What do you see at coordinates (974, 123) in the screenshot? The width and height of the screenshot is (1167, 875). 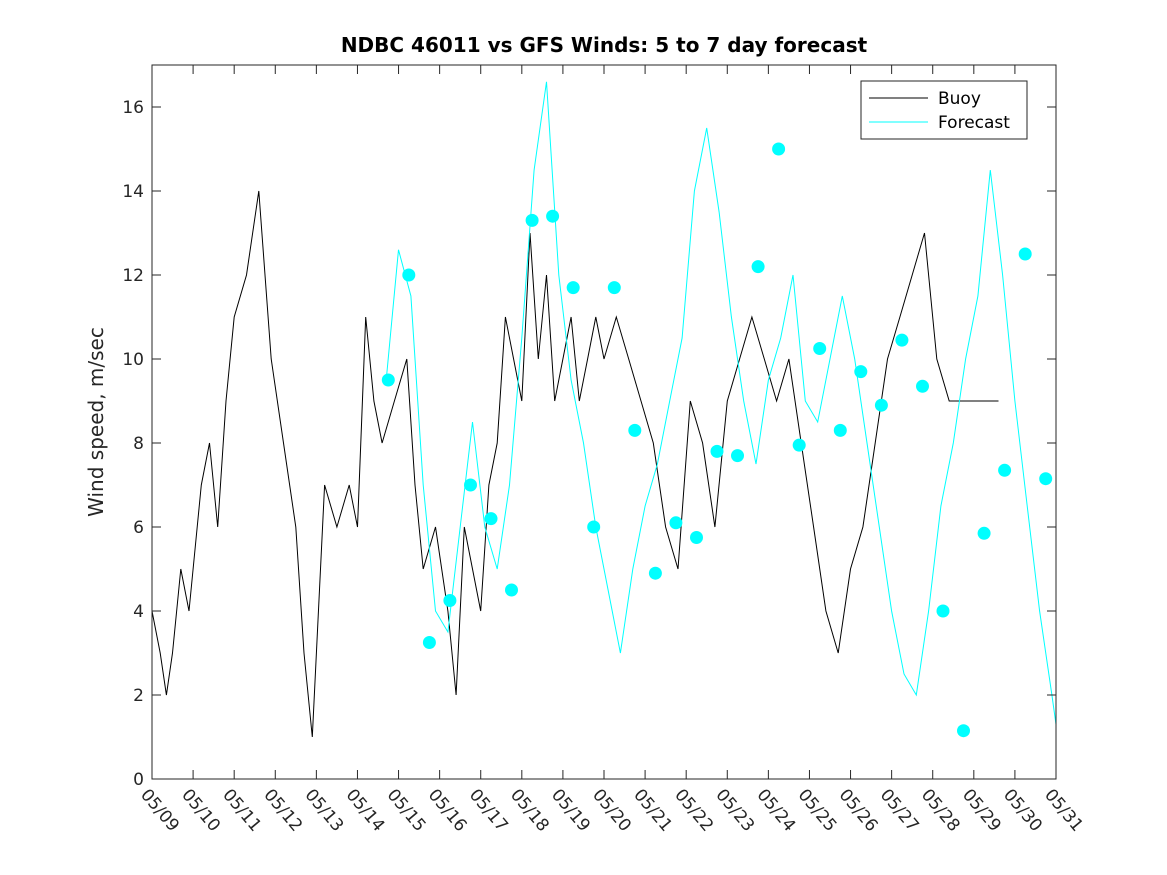 I see `legend-forecast-label: Forecast` at bounding box center [974, 123].